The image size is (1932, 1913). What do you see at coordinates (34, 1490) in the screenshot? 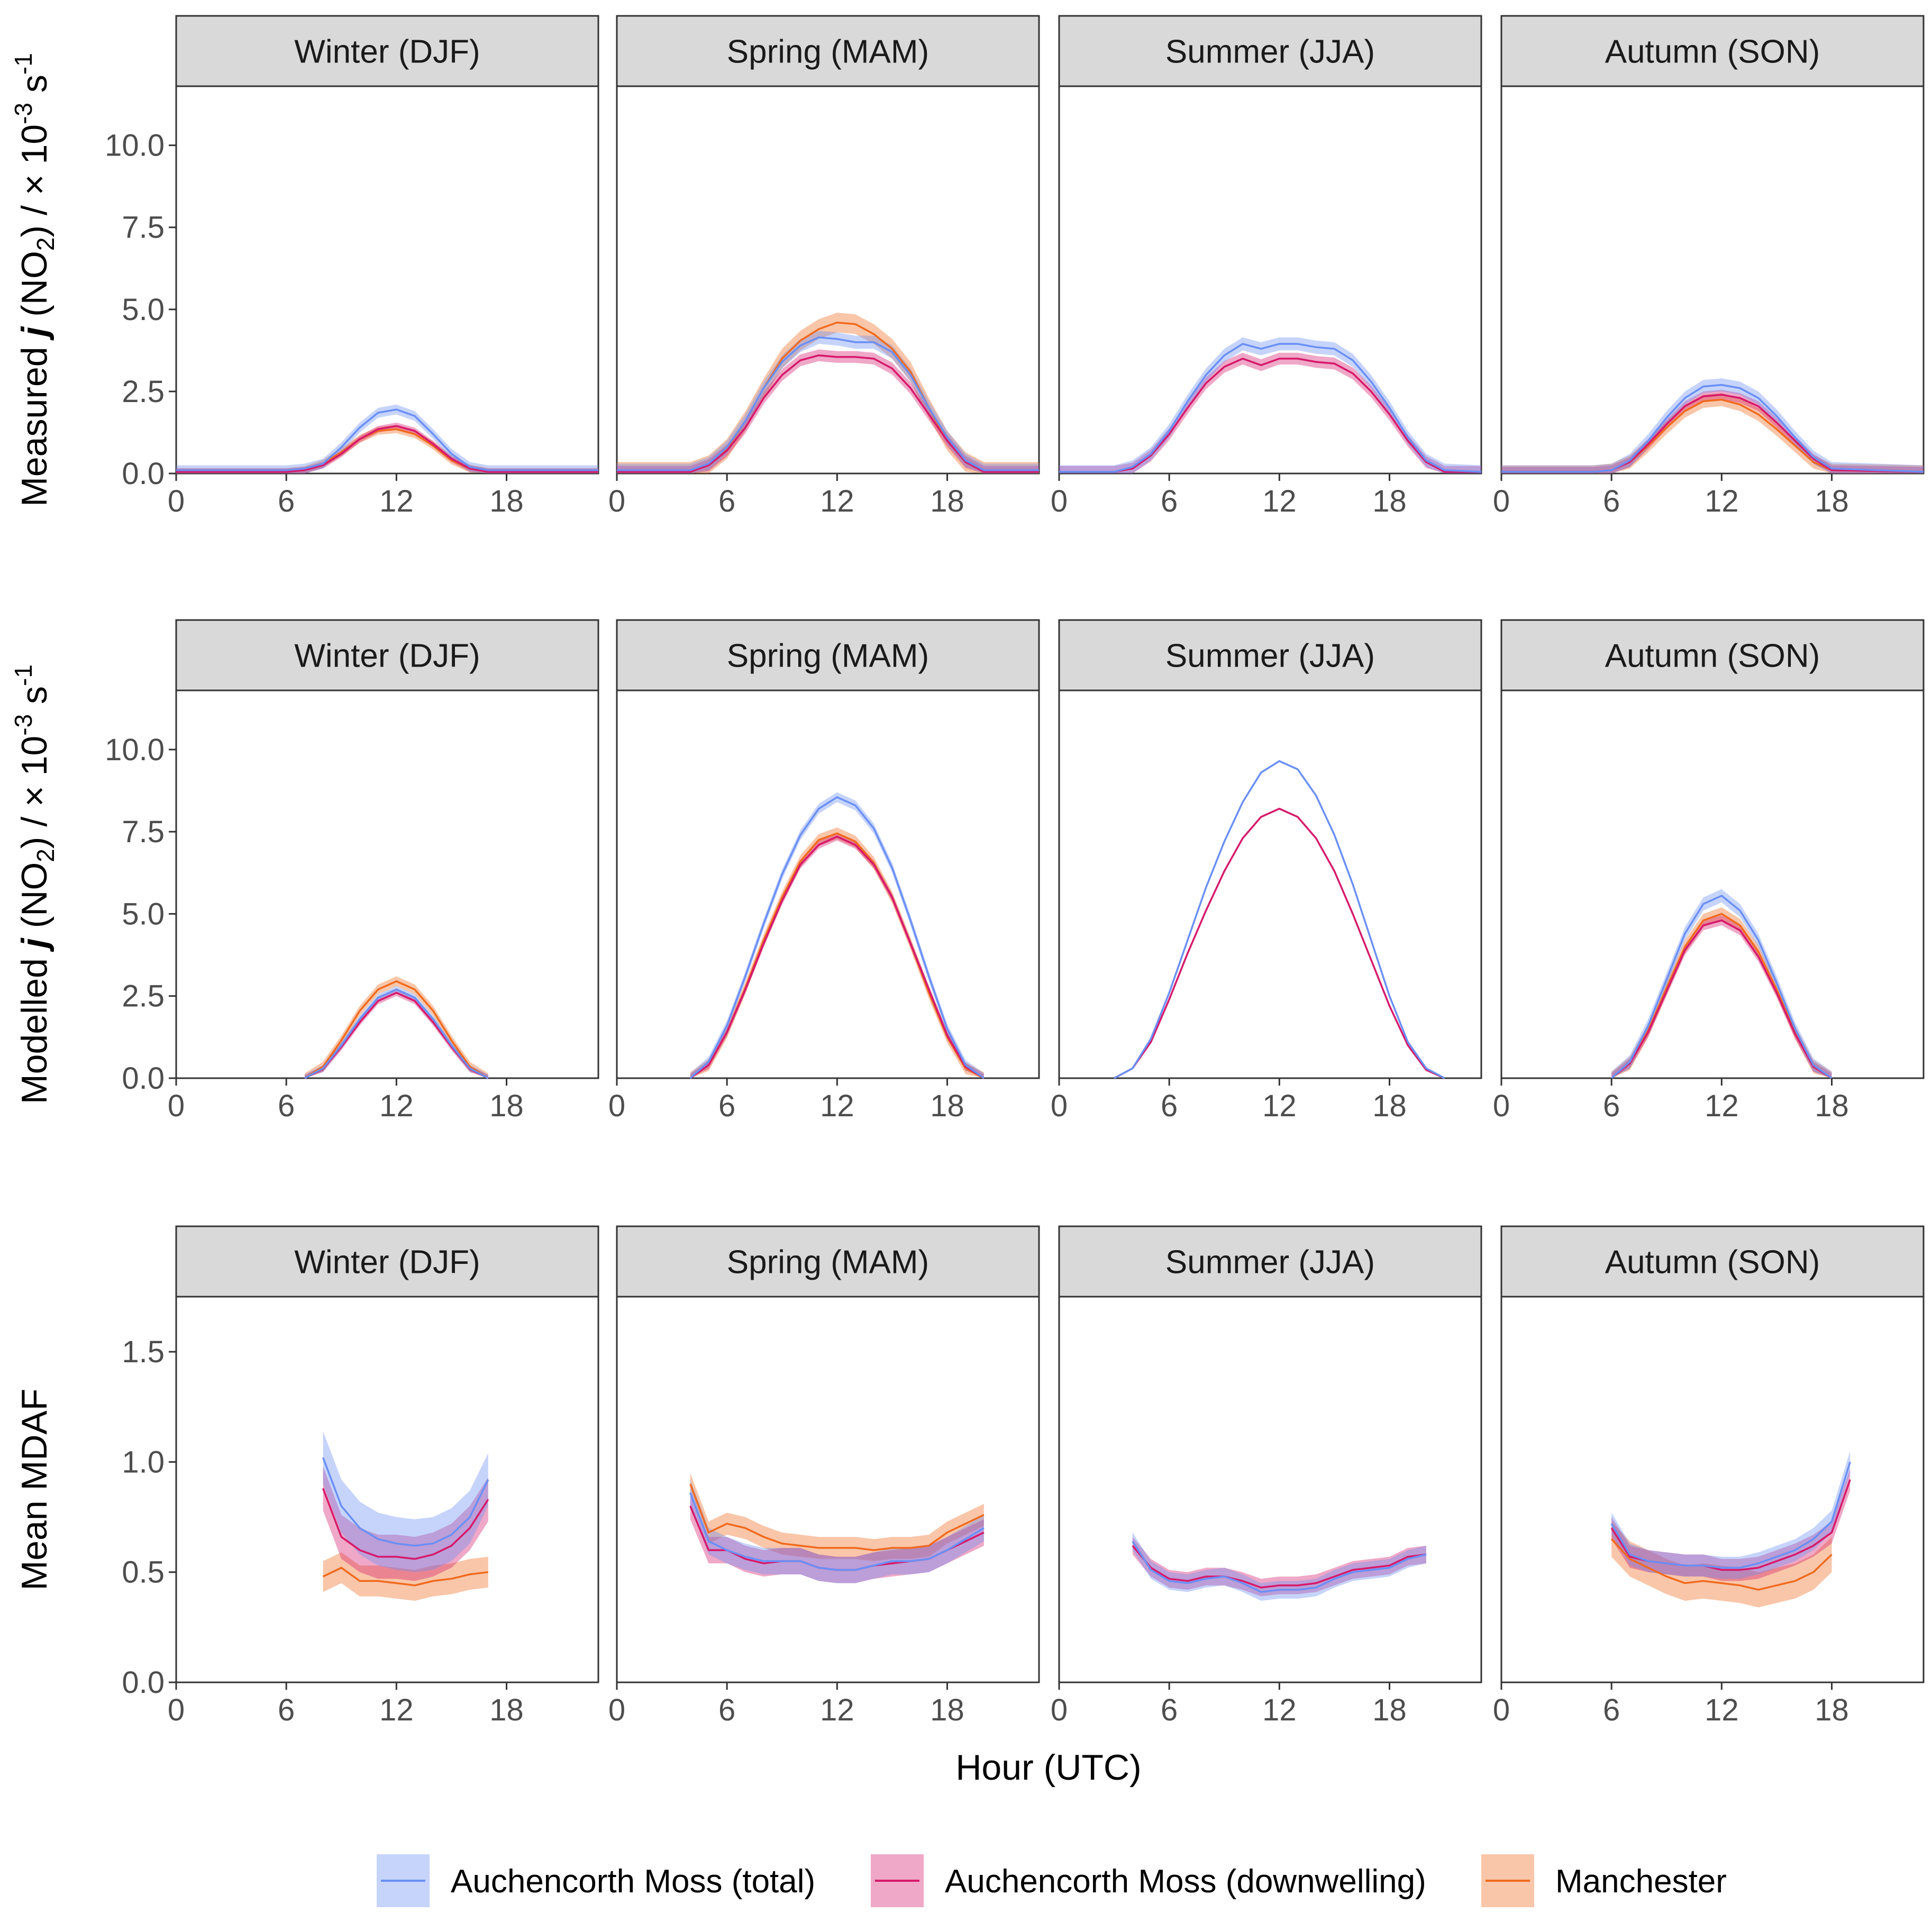
I see `y-axis-title: Mean MDAF` at bounding box center [34, 1490].